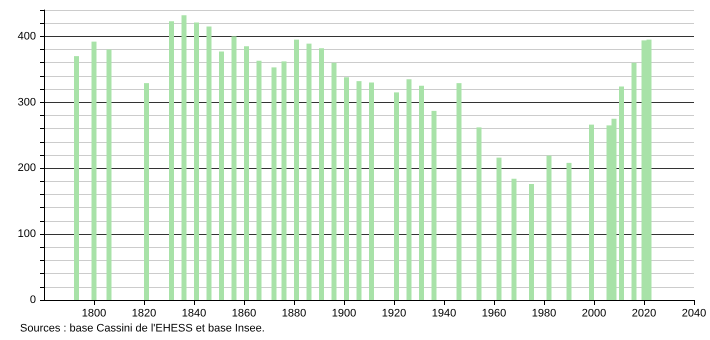 The height and width of the screenshot is (340, 710). I want to click on y-tick-label: 400, so click(27, 36).